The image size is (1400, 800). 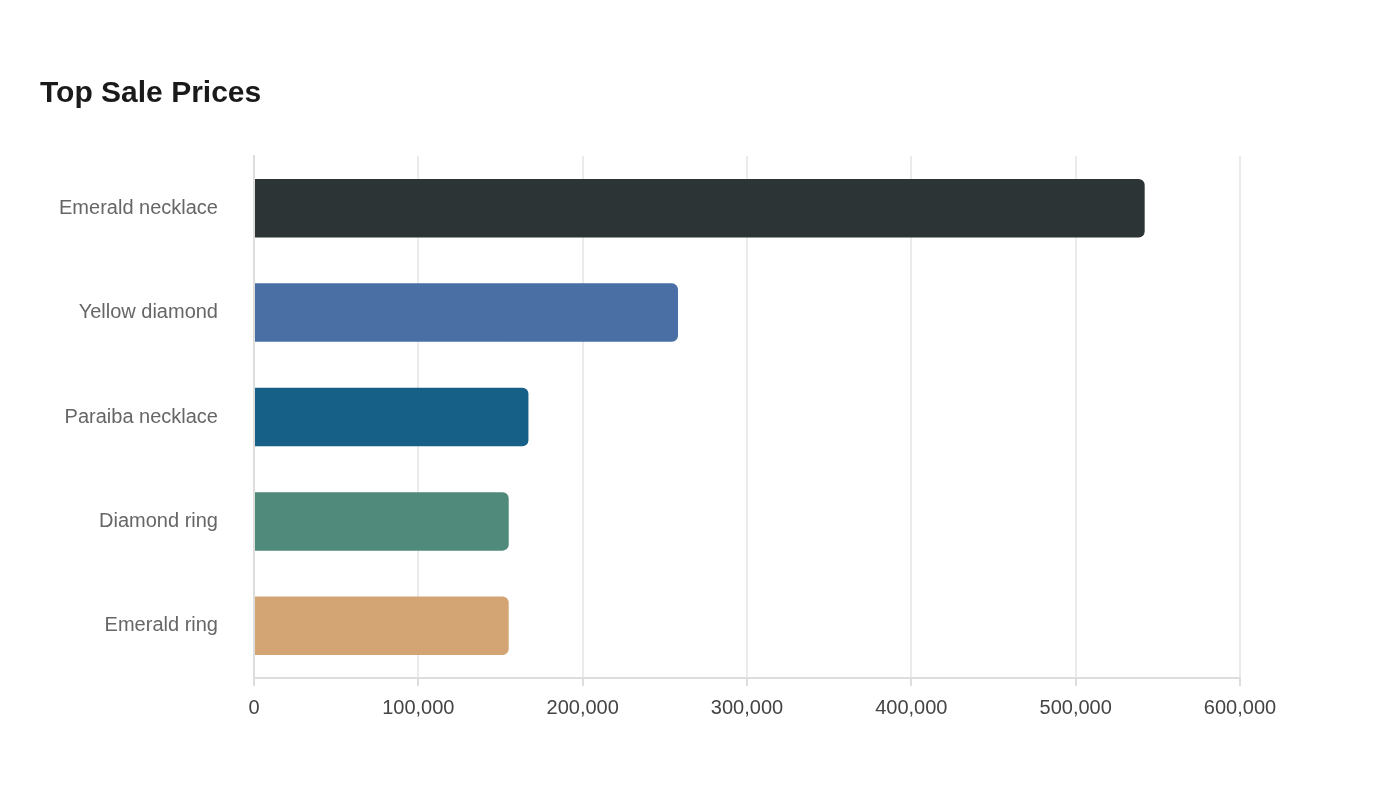 I want to click on y-tick-label: Diamond ring, so click(x=158, y=519).